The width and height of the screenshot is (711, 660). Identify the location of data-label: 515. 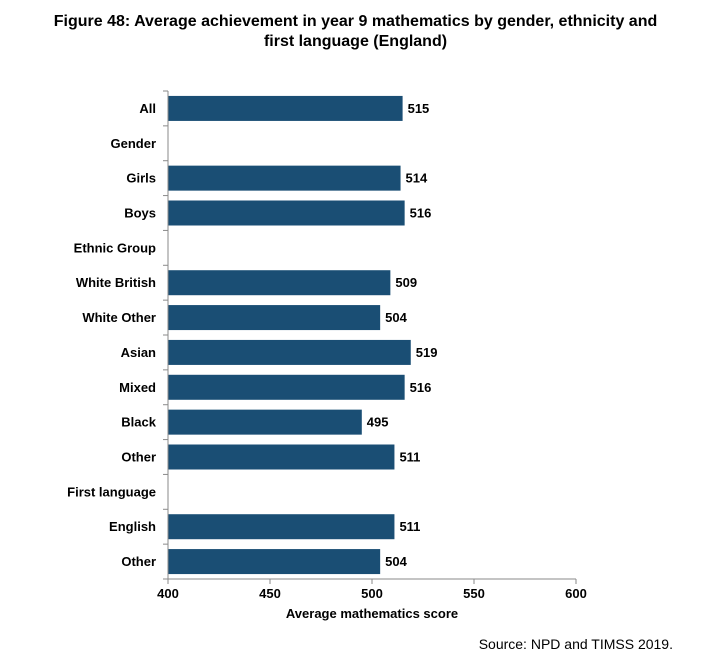
(419, 108).